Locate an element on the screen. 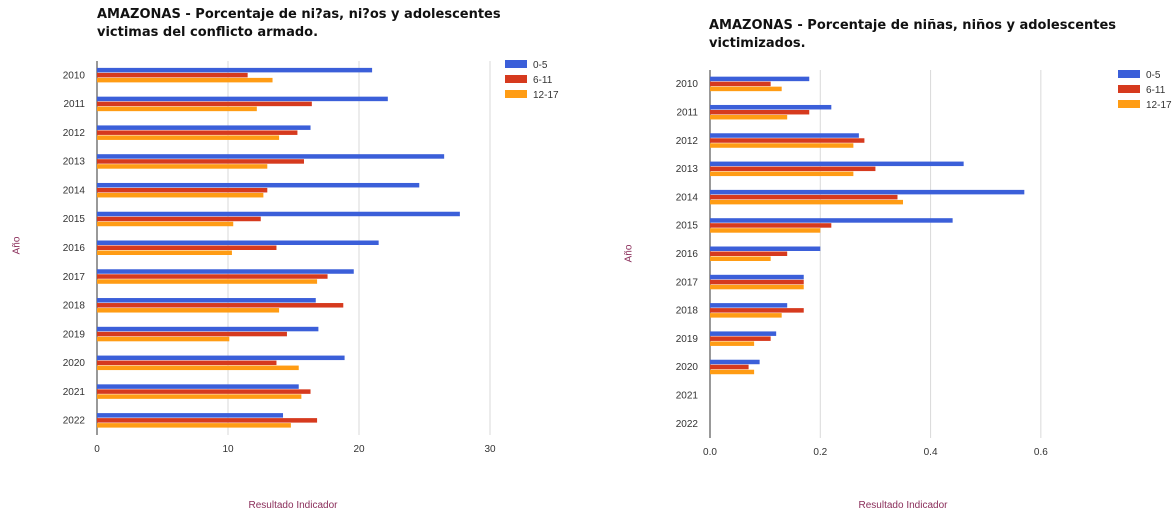  bar-6-11-2022 is located at coordinates (207, 420).